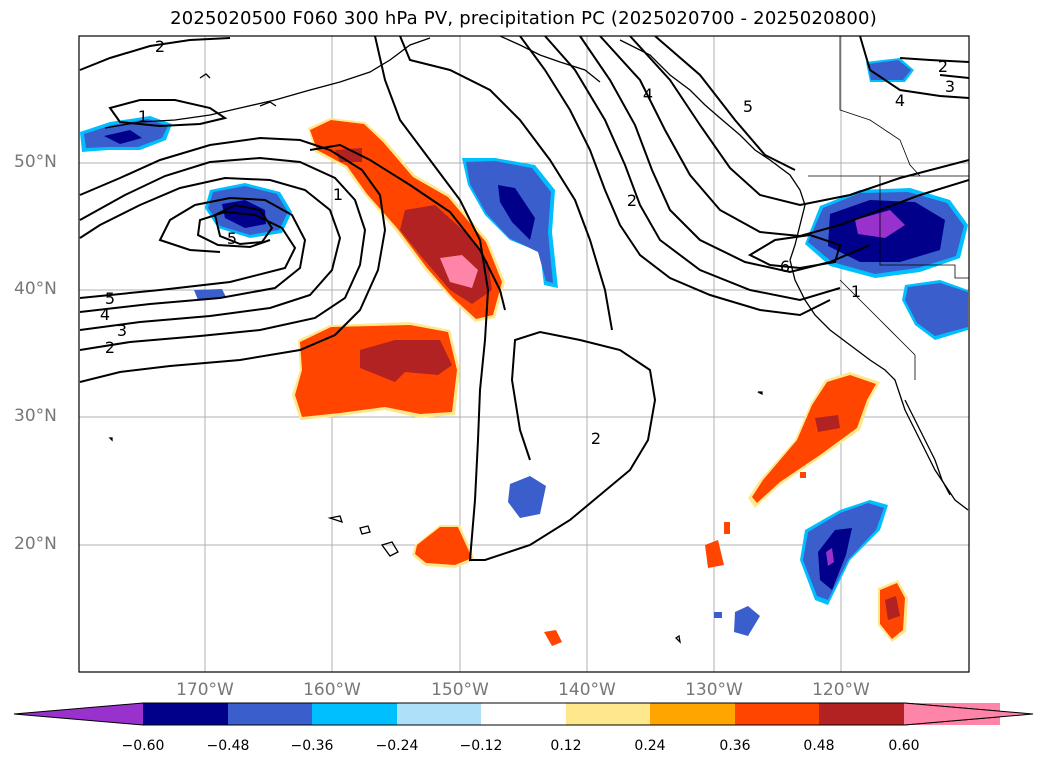 The width and height of the screenshot is (1047, 765). What do you see at coordinates (819, 746) in the screenshot?
I see `colorbar-tick-label: 0.48` at bounding box center [819, 746].